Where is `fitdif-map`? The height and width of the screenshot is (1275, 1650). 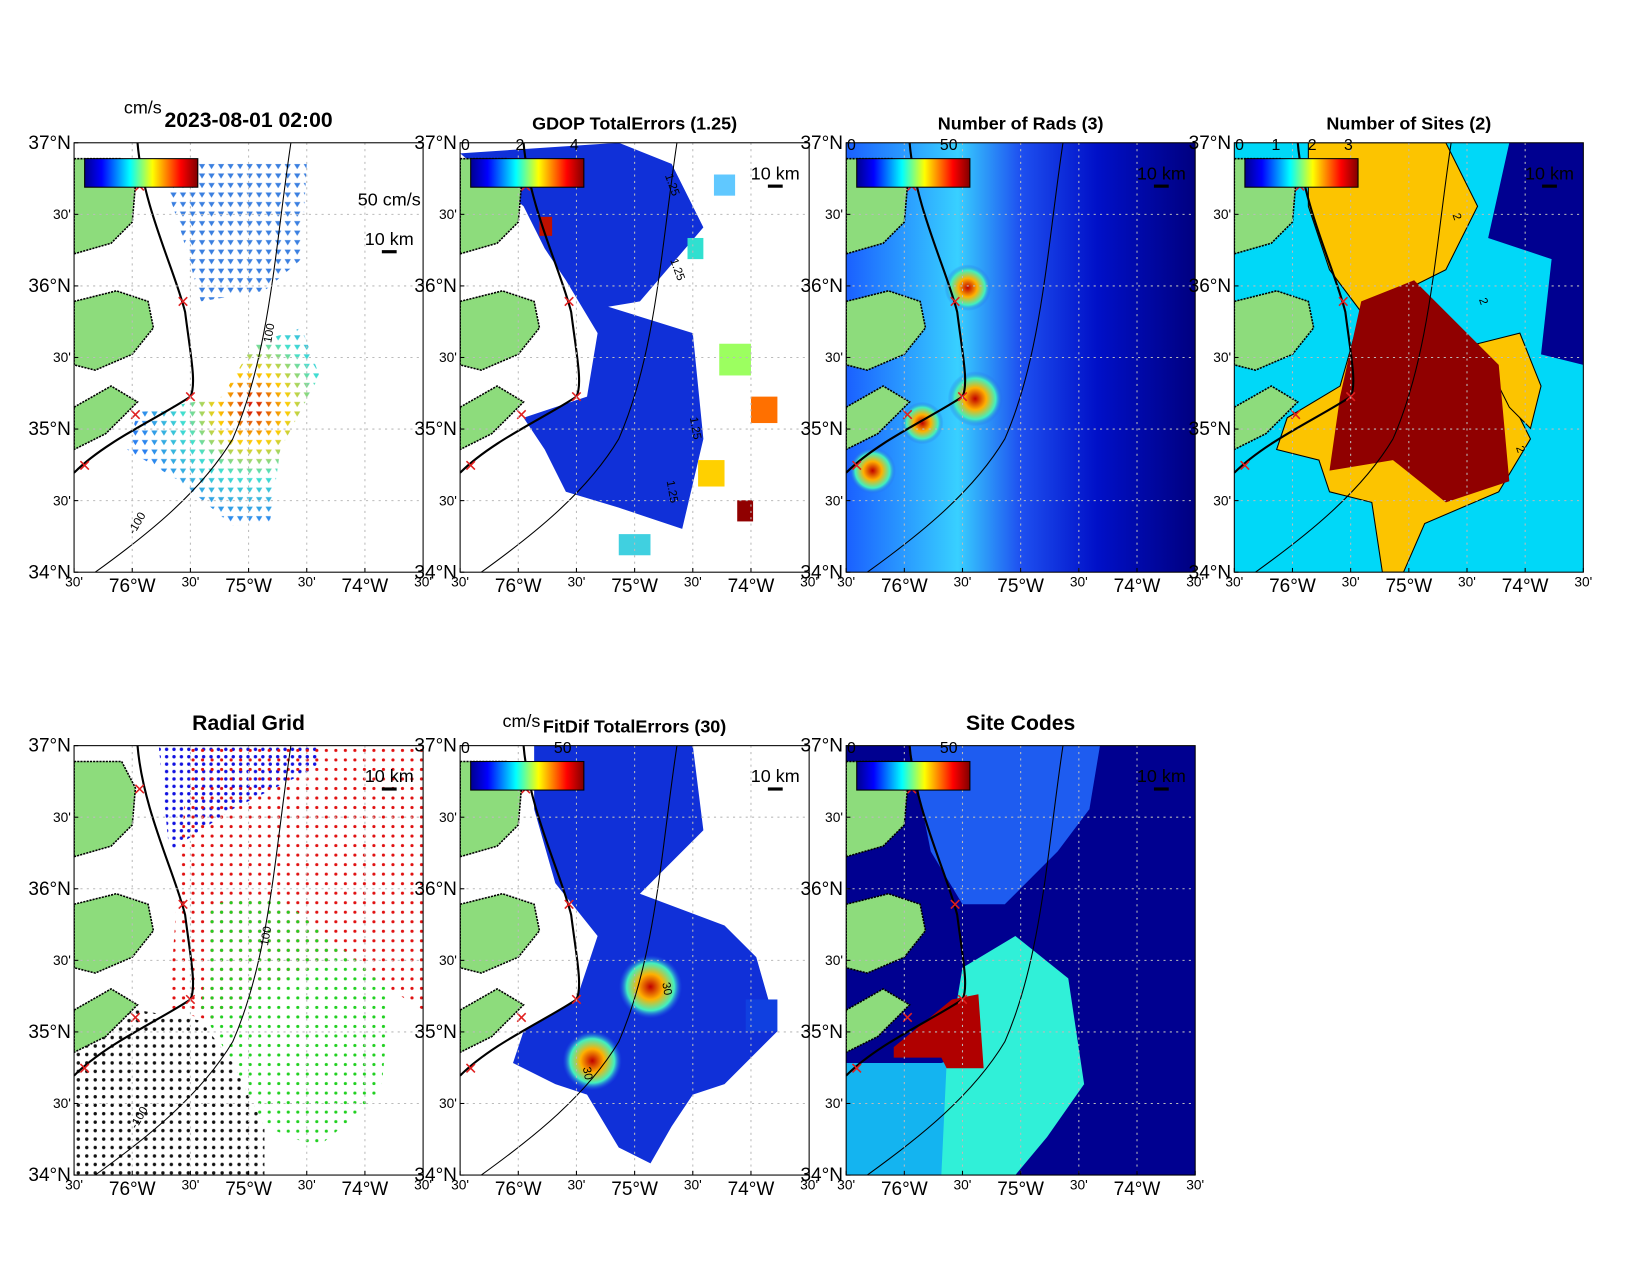 fitdif-map is located at coordinates (619, 960).